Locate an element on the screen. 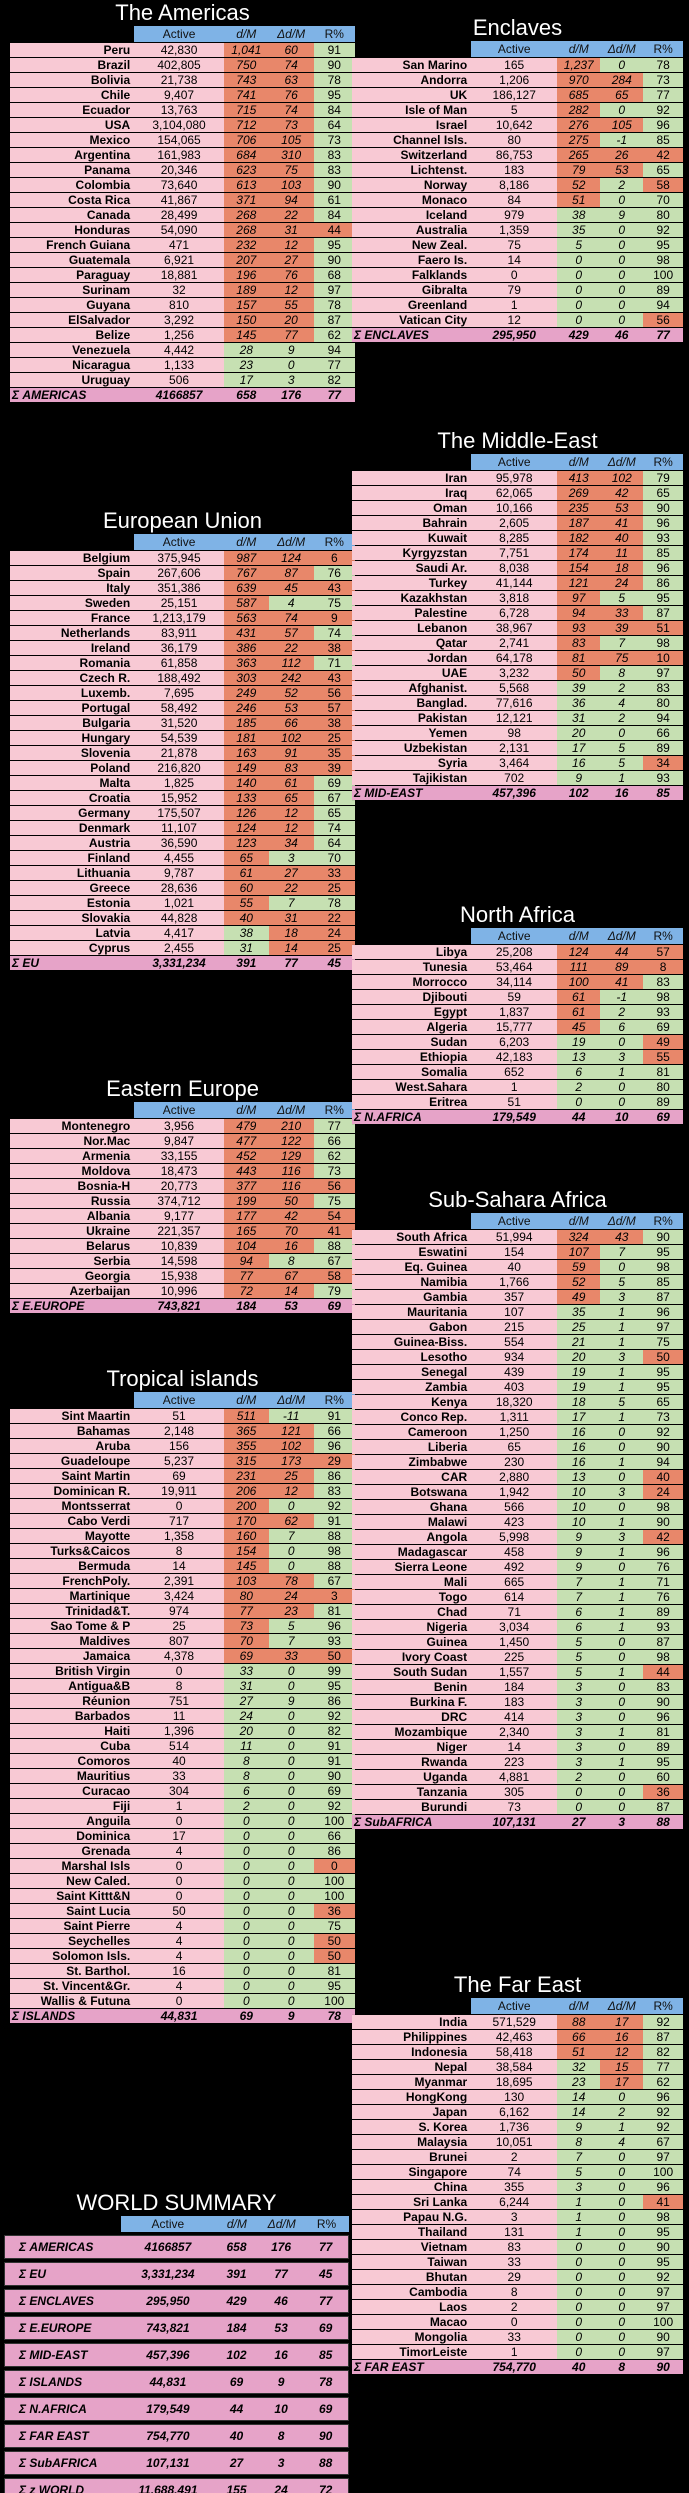  table-row: Barbados 11 24 0 92 is located at coordinates (182, 1716).